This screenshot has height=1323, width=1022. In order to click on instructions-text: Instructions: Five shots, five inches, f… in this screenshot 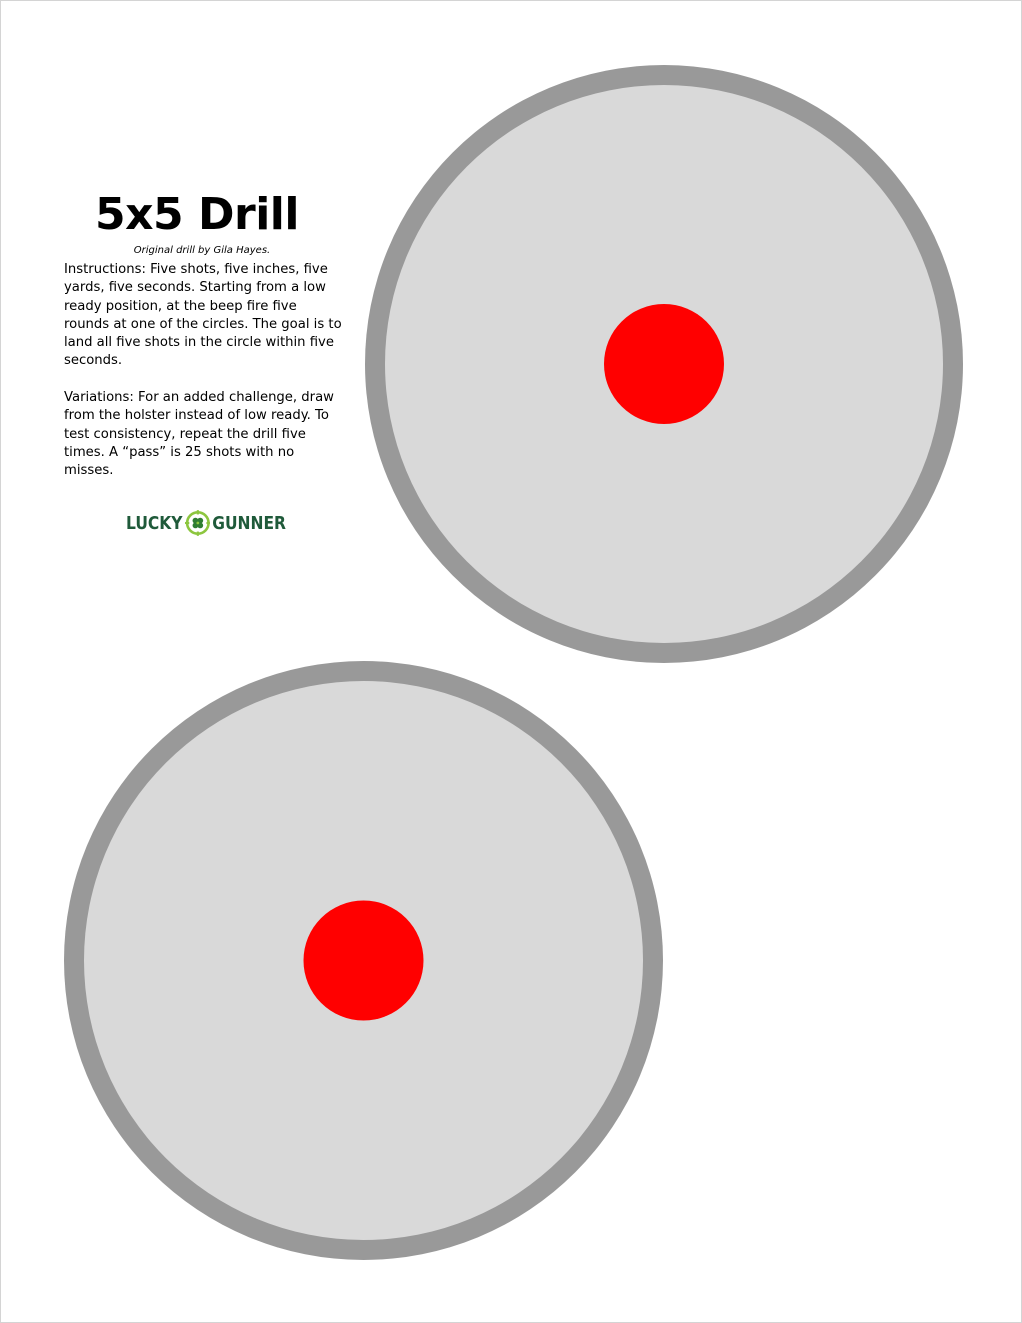, I will do `click(203, 315)`.